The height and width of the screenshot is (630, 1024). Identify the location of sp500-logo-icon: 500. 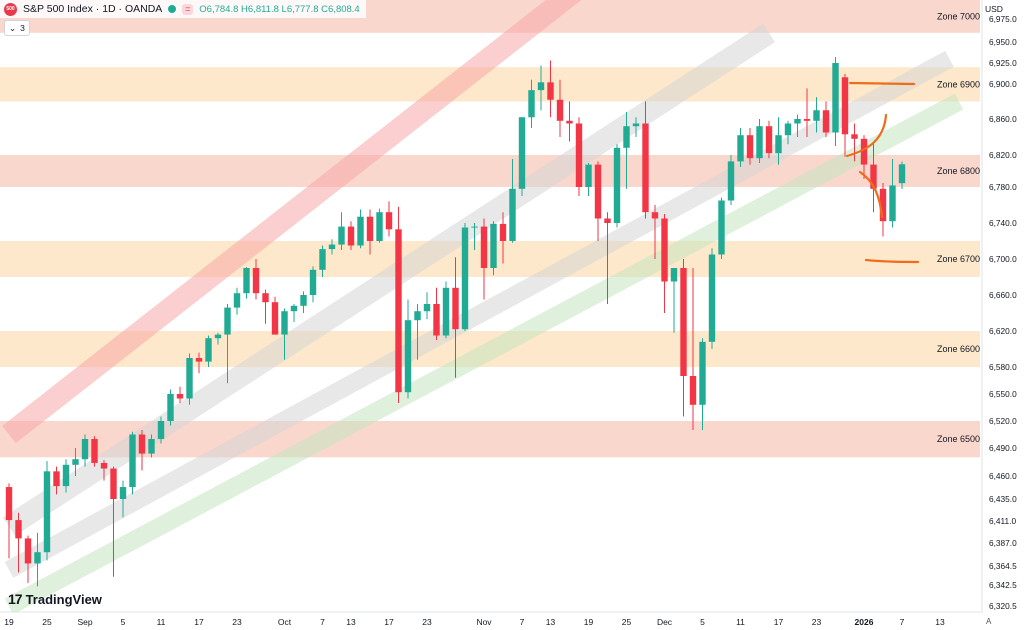
(10, 9).